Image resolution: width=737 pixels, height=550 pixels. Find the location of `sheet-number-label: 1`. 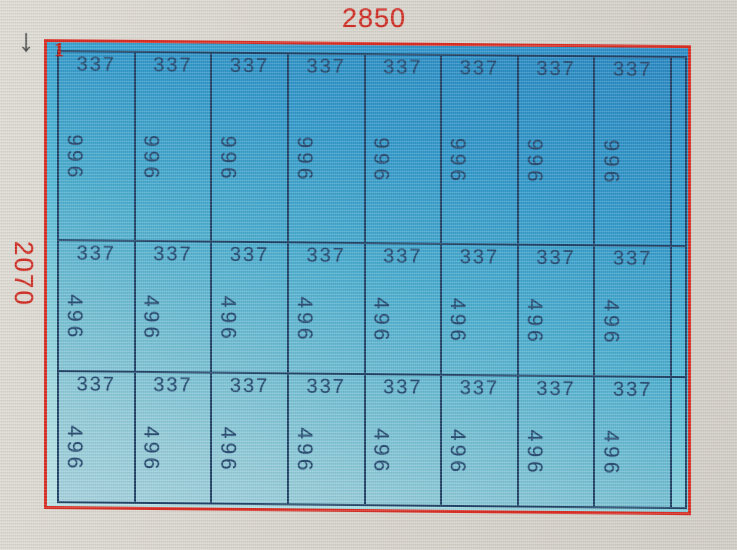

sheet-number-label: 1 is located at coordinates (59, 50).